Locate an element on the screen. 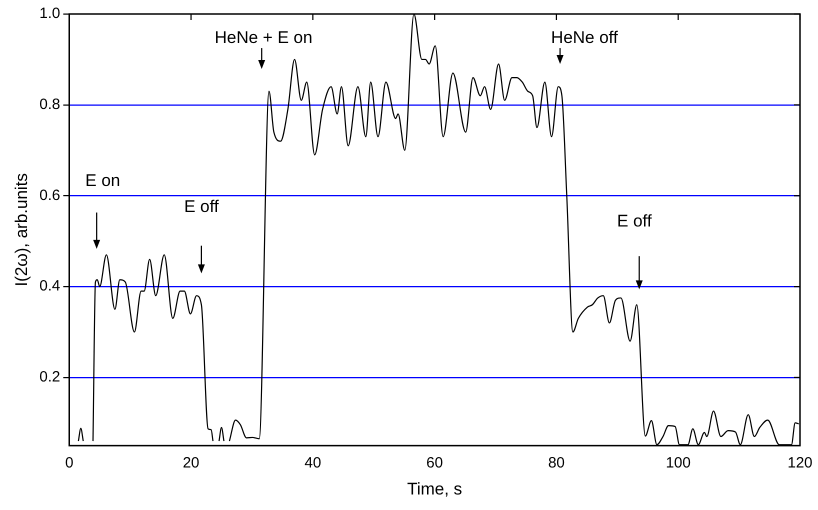 The image size is (818, 510). y-tick-label: 0.6 is located at coordinates (49, 195).